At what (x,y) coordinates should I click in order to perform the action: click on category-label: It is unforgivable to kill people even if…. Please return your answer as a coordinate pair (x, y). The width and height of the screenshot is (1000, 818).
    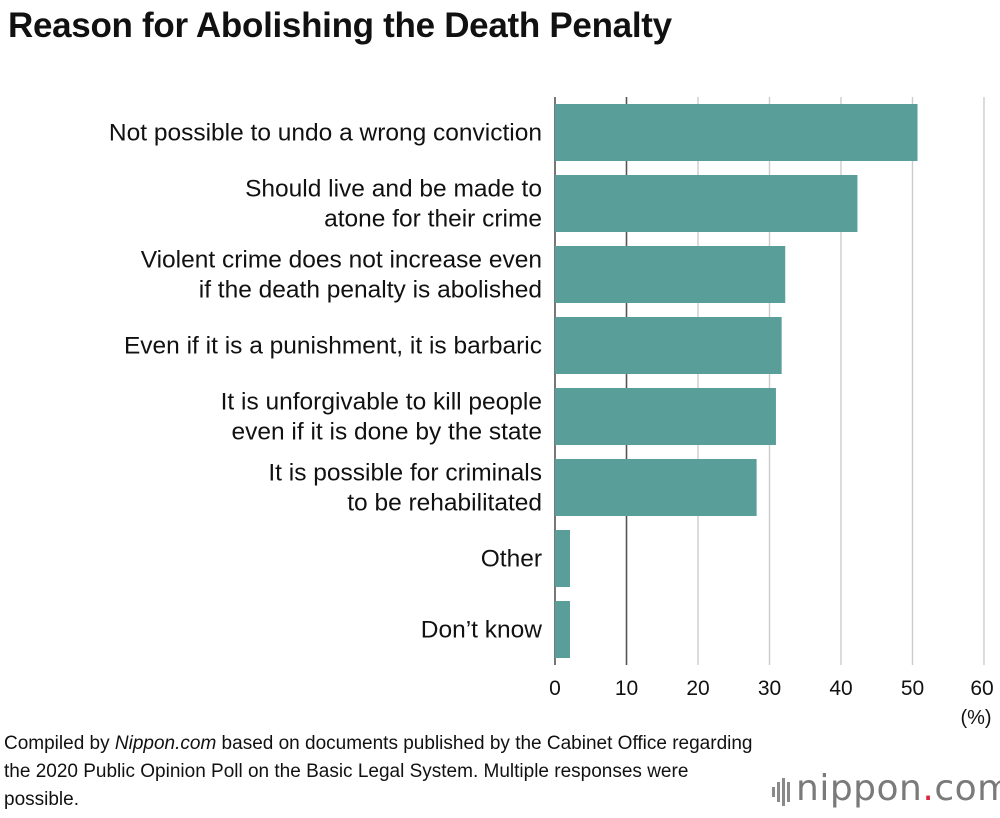
    Looking at the image, I should click on (381, 417).